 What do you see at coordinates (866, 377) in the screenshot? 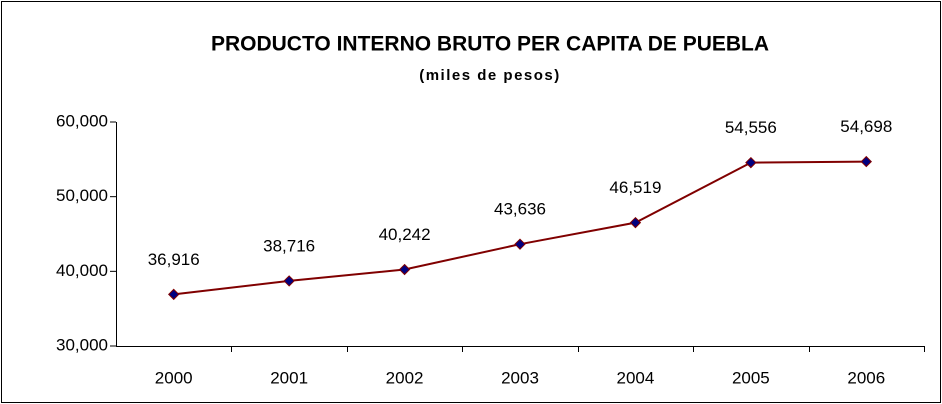
I see `x-tick-label: 2006` at bounding box center [866, 377].